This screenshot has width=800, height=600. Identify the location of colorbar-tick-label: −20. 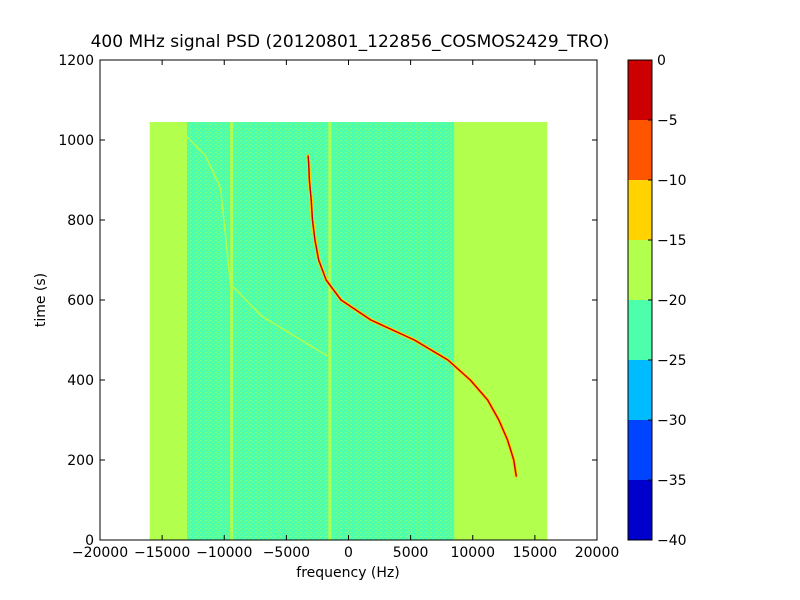
(672, 301).